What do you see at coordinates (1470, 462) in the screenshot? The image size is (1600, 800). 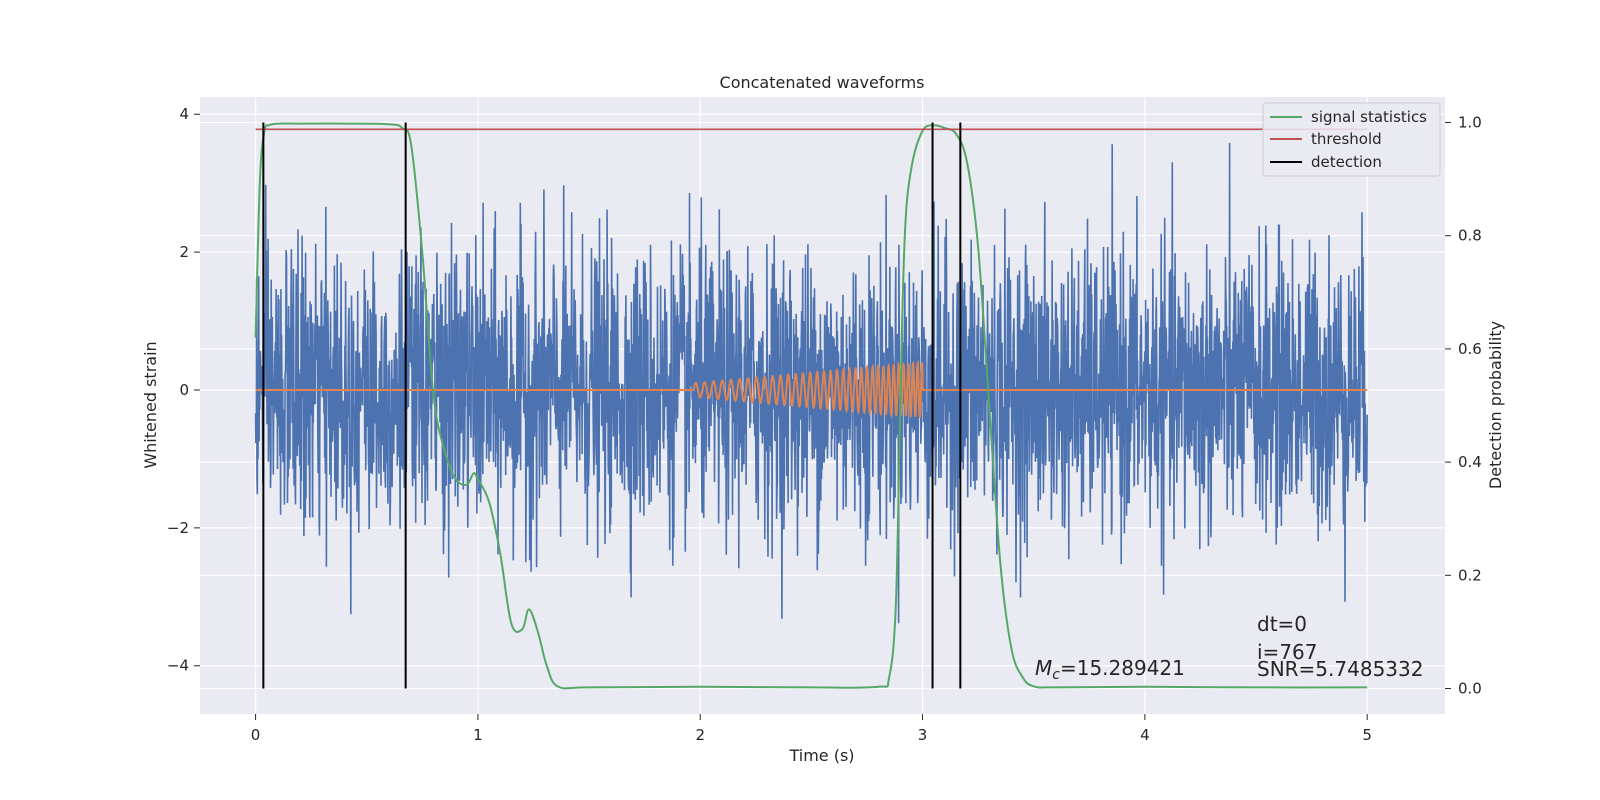 I see `y2-tick-label: 0.4` at bounding box center [1470, 462].